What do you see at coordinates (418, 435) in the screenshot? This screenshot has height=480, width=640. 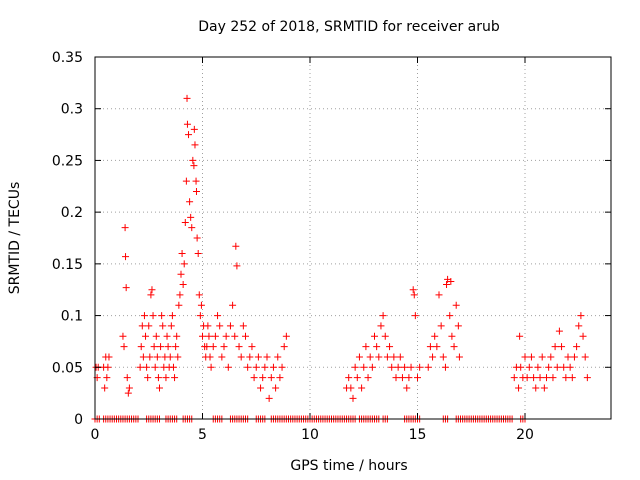 I see `x-tick-label: 15` at bounding box center [418, 435].